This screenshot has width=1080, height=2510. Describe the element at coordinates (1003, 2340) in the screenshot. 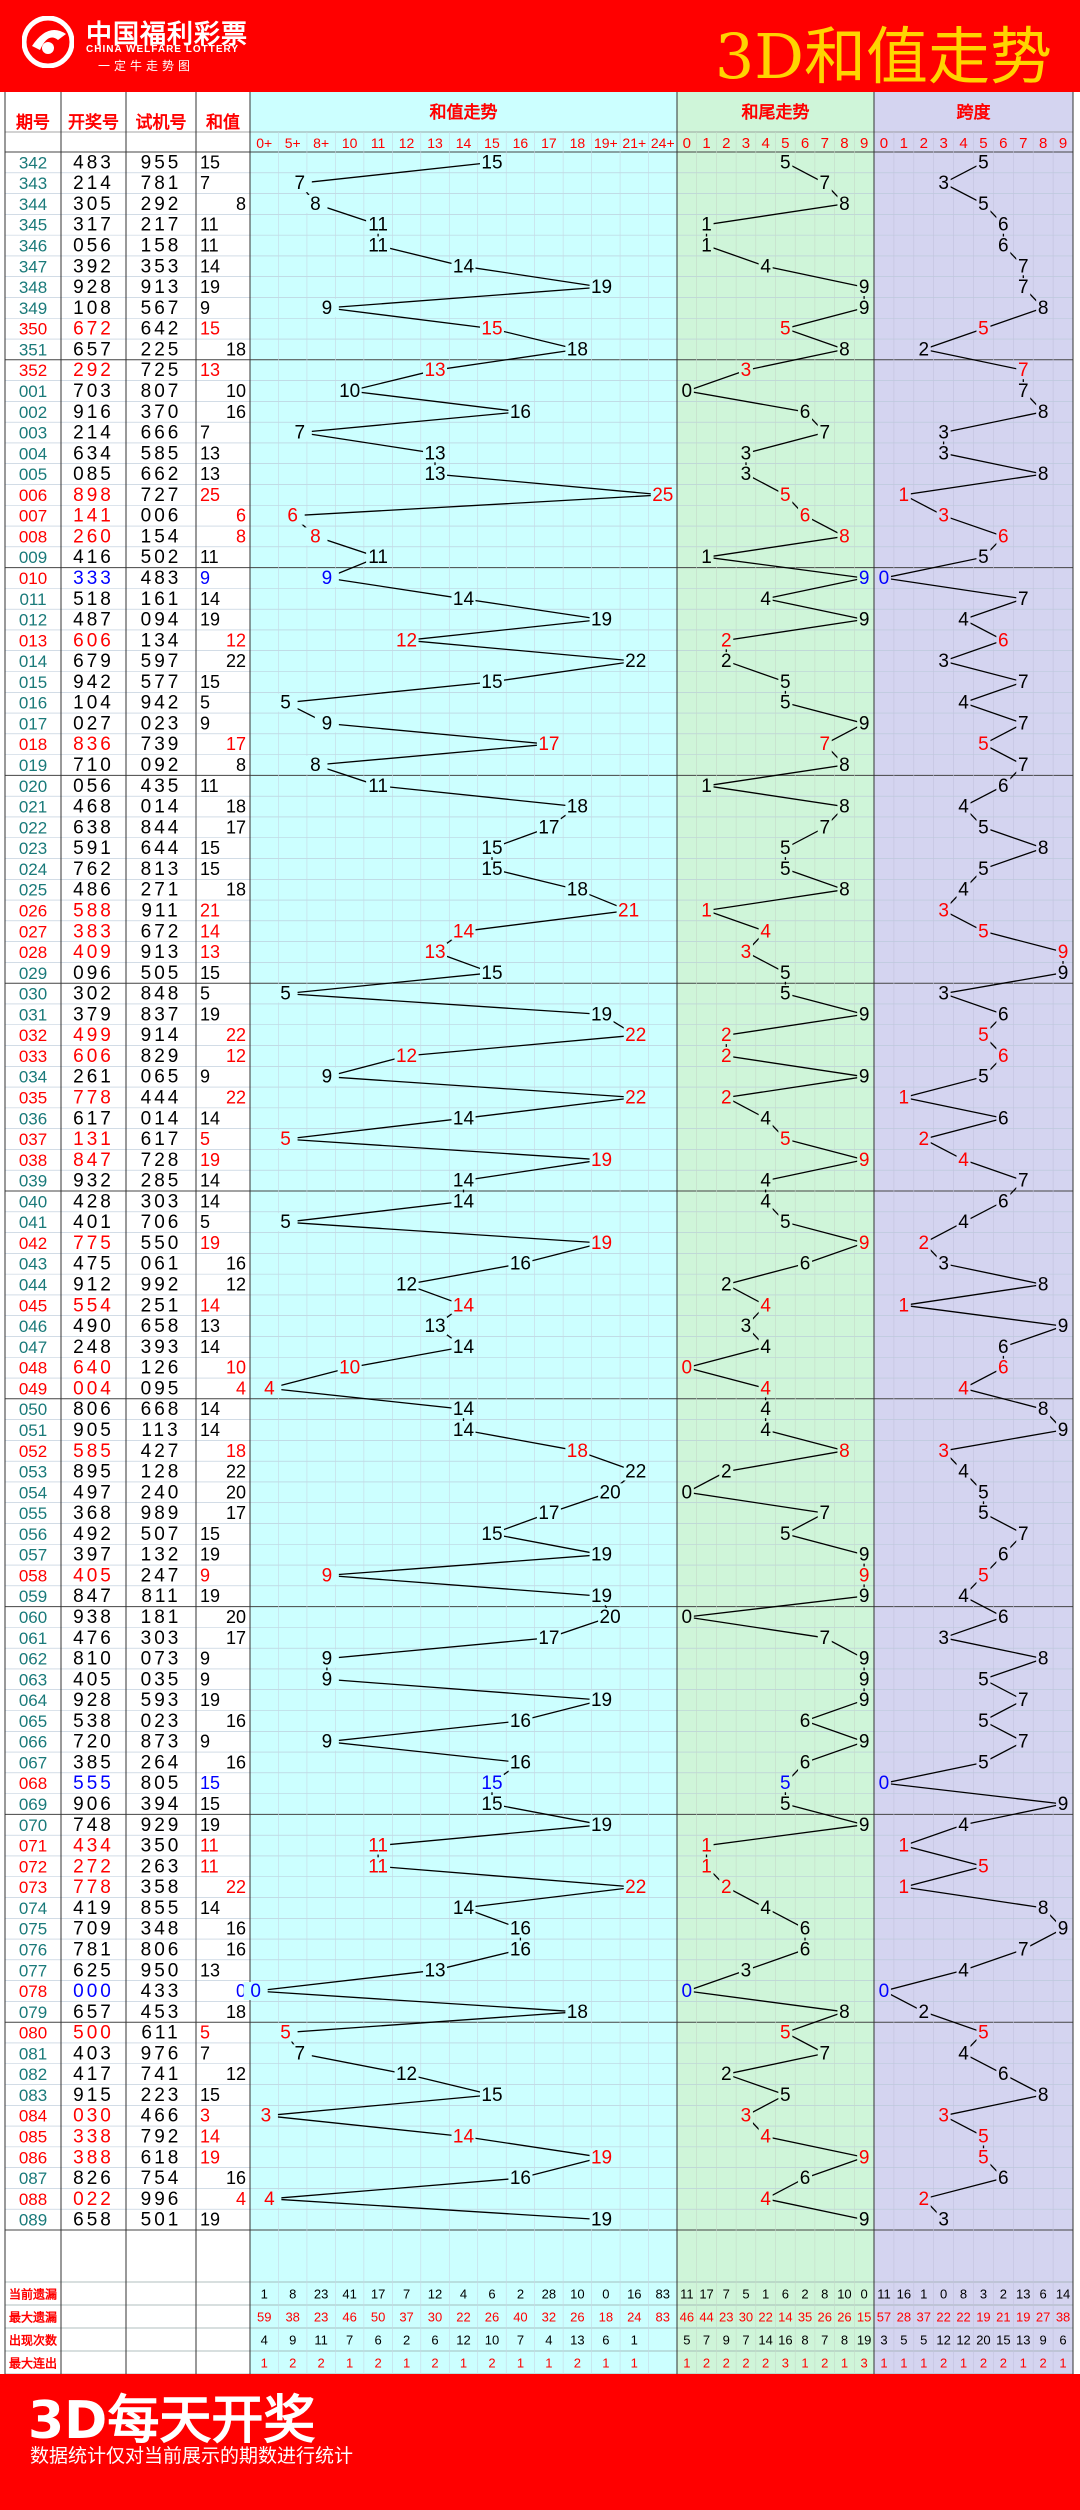

I see `stats-span-value: 15` at that location.